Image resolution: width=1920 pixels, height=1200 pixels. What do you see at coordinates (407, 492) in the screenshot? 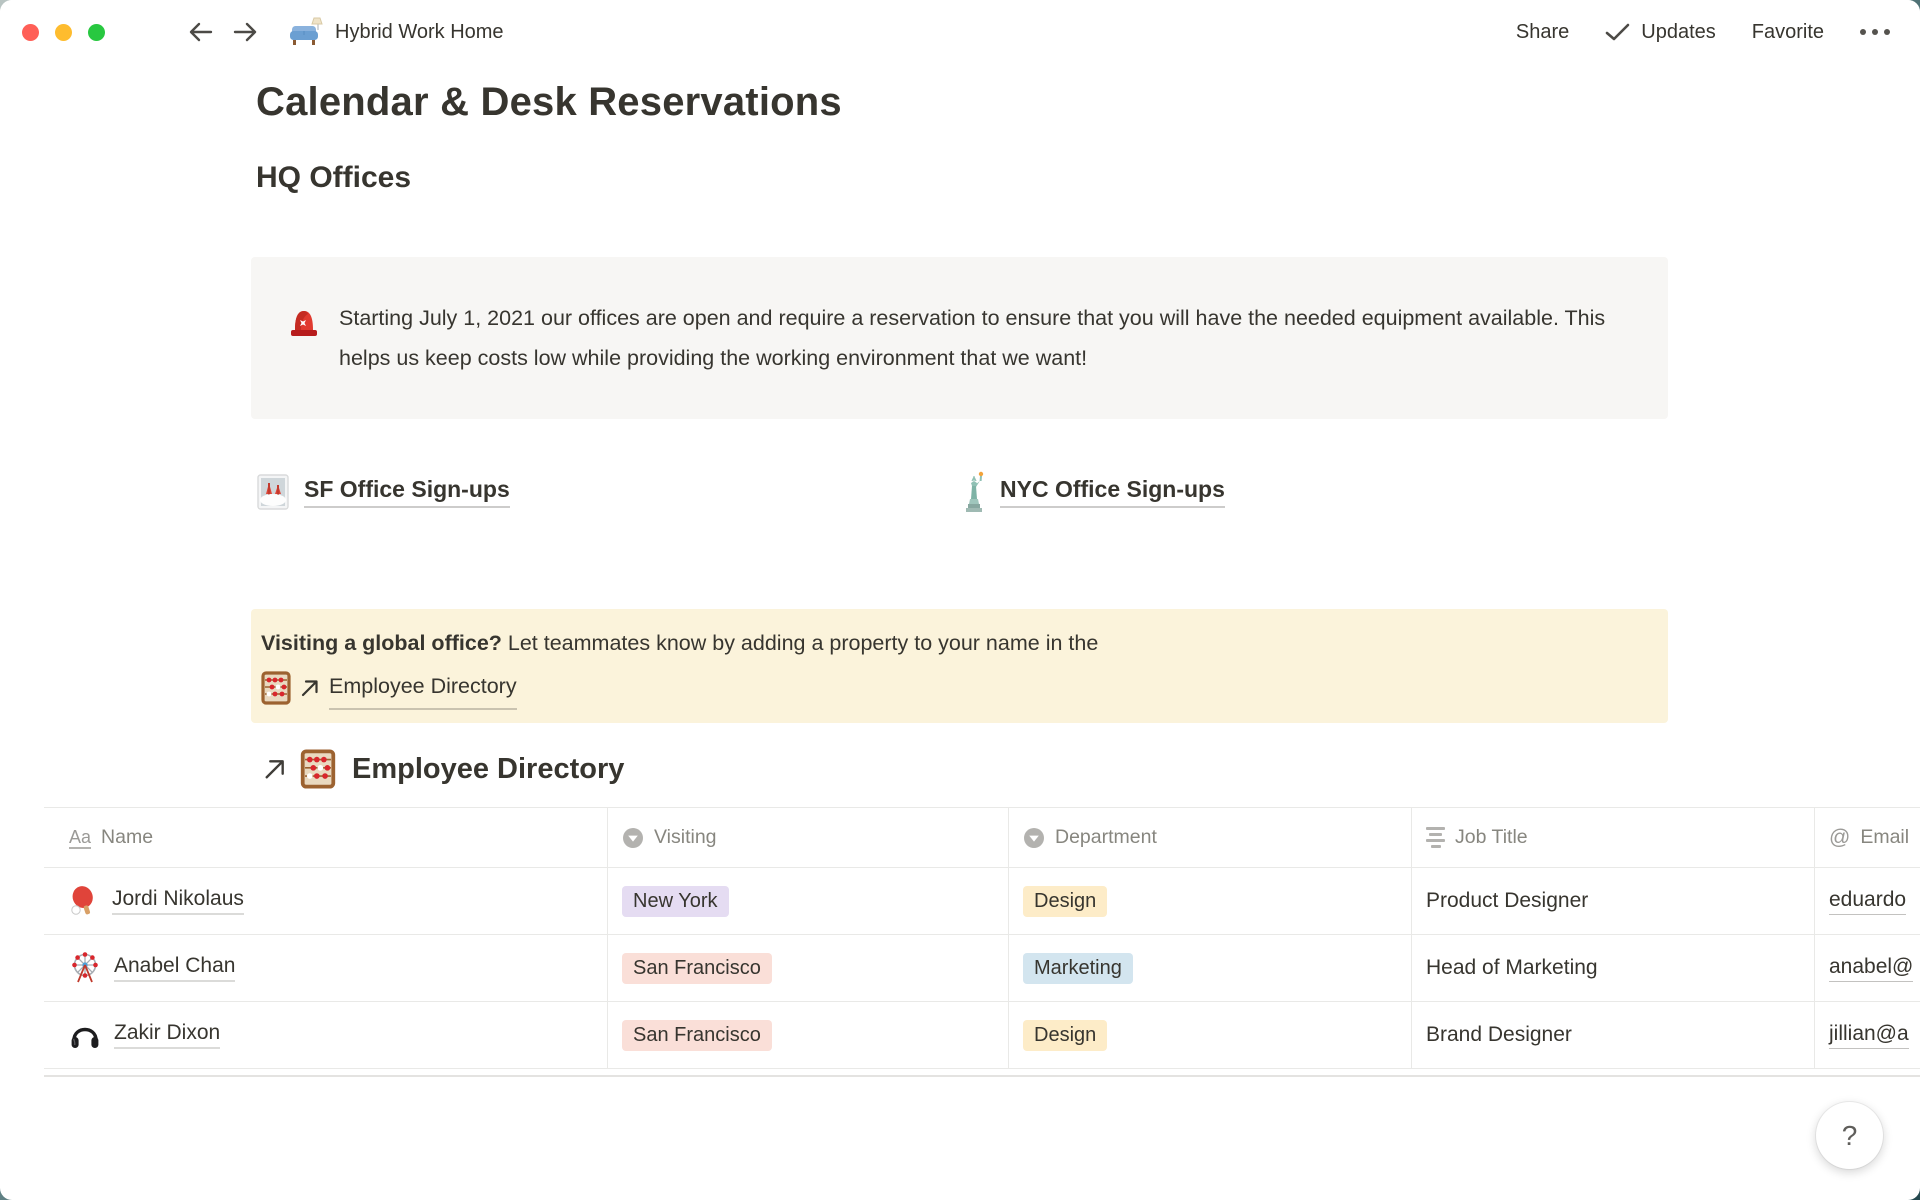
I see `sf-office-signups-label: SF Office Sign-ups` at bounding box center [407, 492].